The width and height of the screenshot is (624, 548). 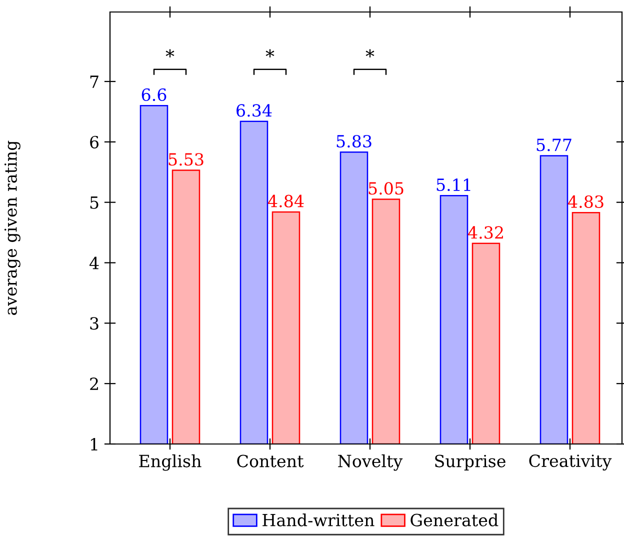 I want to click on y-tick-label: 7, so click(x=94, y=82).